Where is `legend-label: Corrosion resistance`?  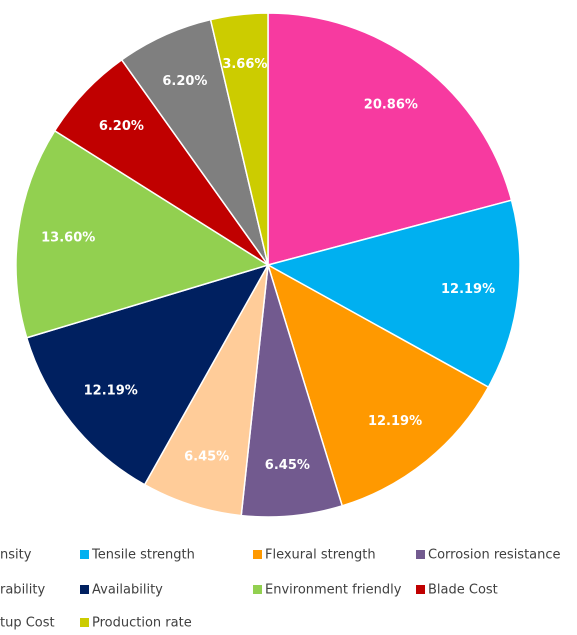
legend-label: Corrosion resistance is located at coordinates (494, 555).